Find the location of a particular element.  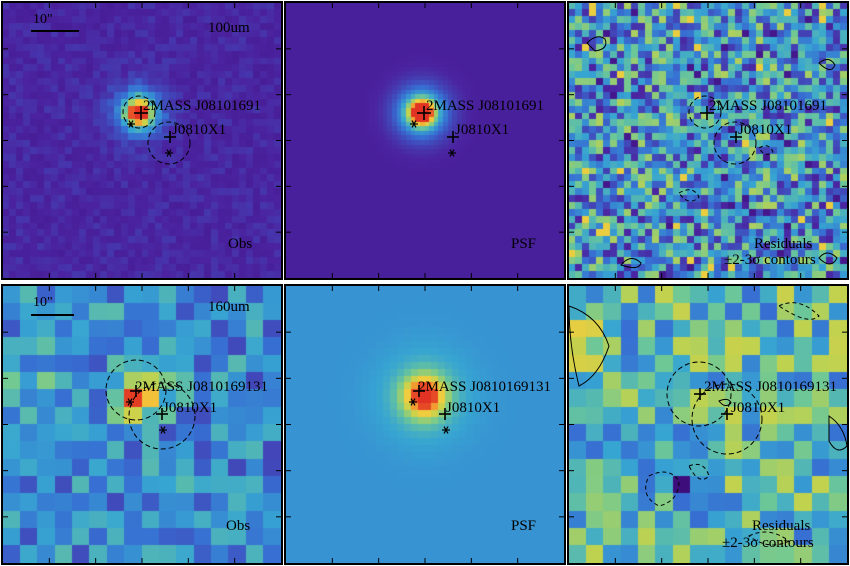

band-label: 100um is located at coordinates (229, 28).